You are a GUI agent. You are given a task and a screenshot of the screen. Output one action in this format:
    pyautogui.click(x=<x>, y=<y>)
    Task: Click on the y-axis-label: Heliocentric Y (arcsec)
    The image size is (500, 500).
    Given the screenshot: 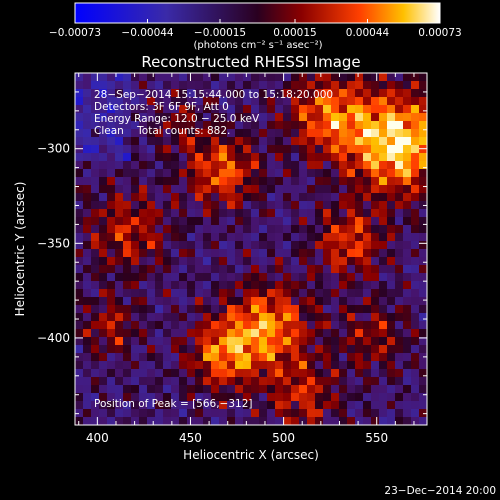 What is the action you would take?
    pyautogui.click(x=20, y=249)
    